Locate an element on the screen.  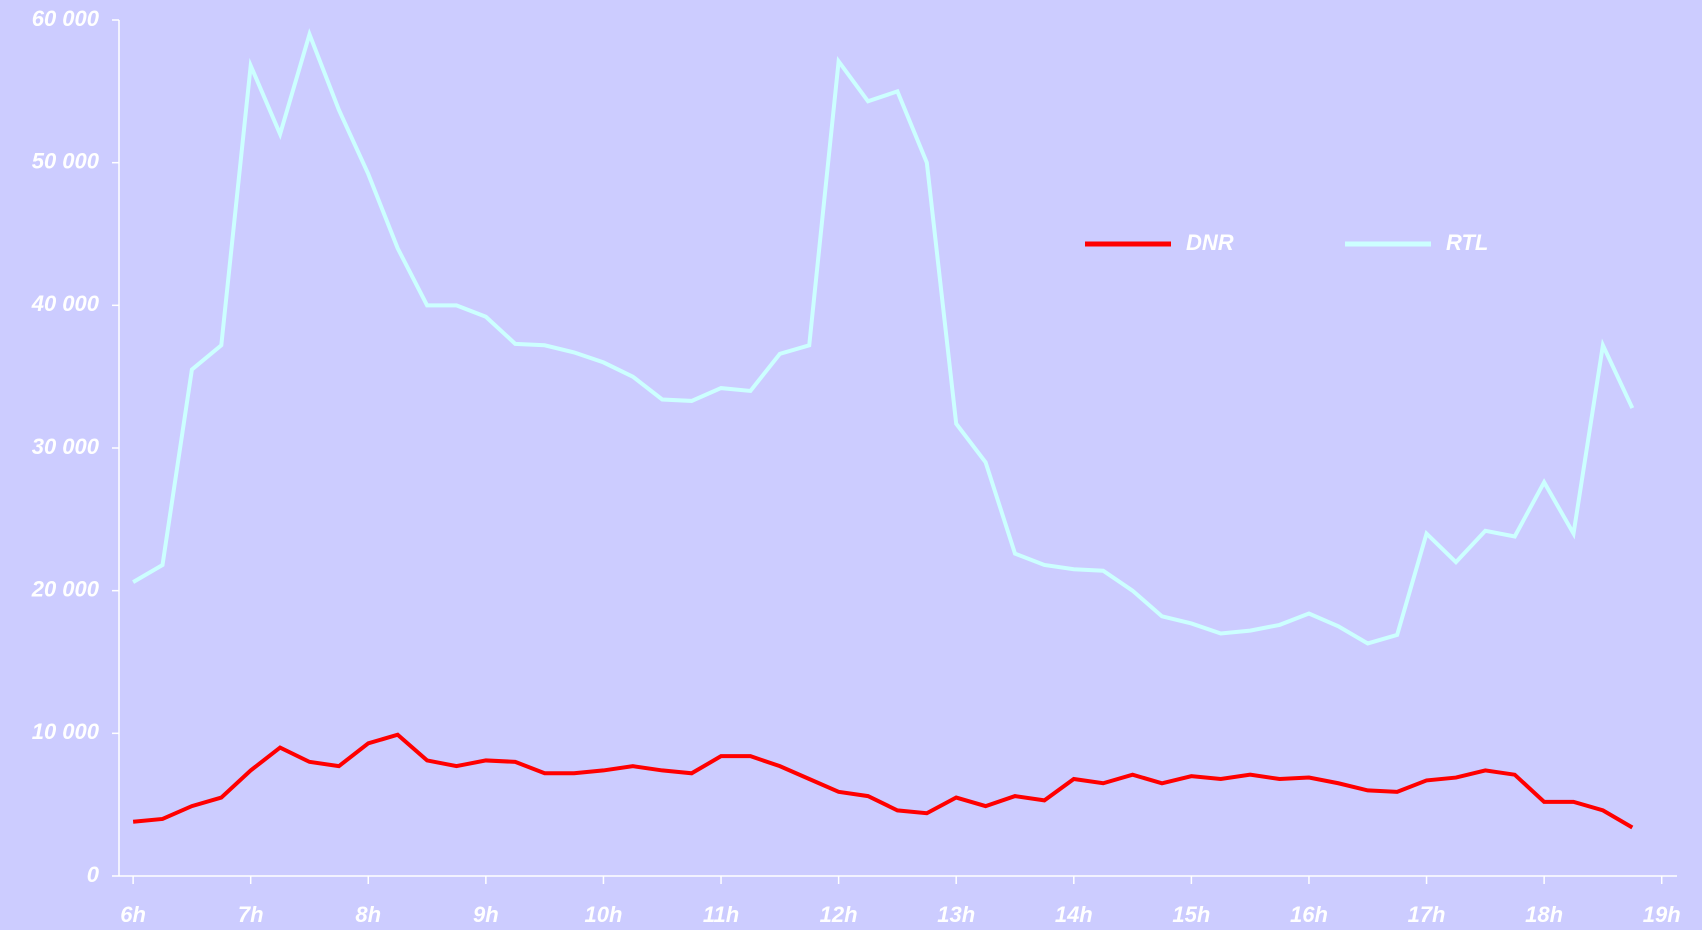
y-tick-label: 50 000 is located at coordinates (66, 160).